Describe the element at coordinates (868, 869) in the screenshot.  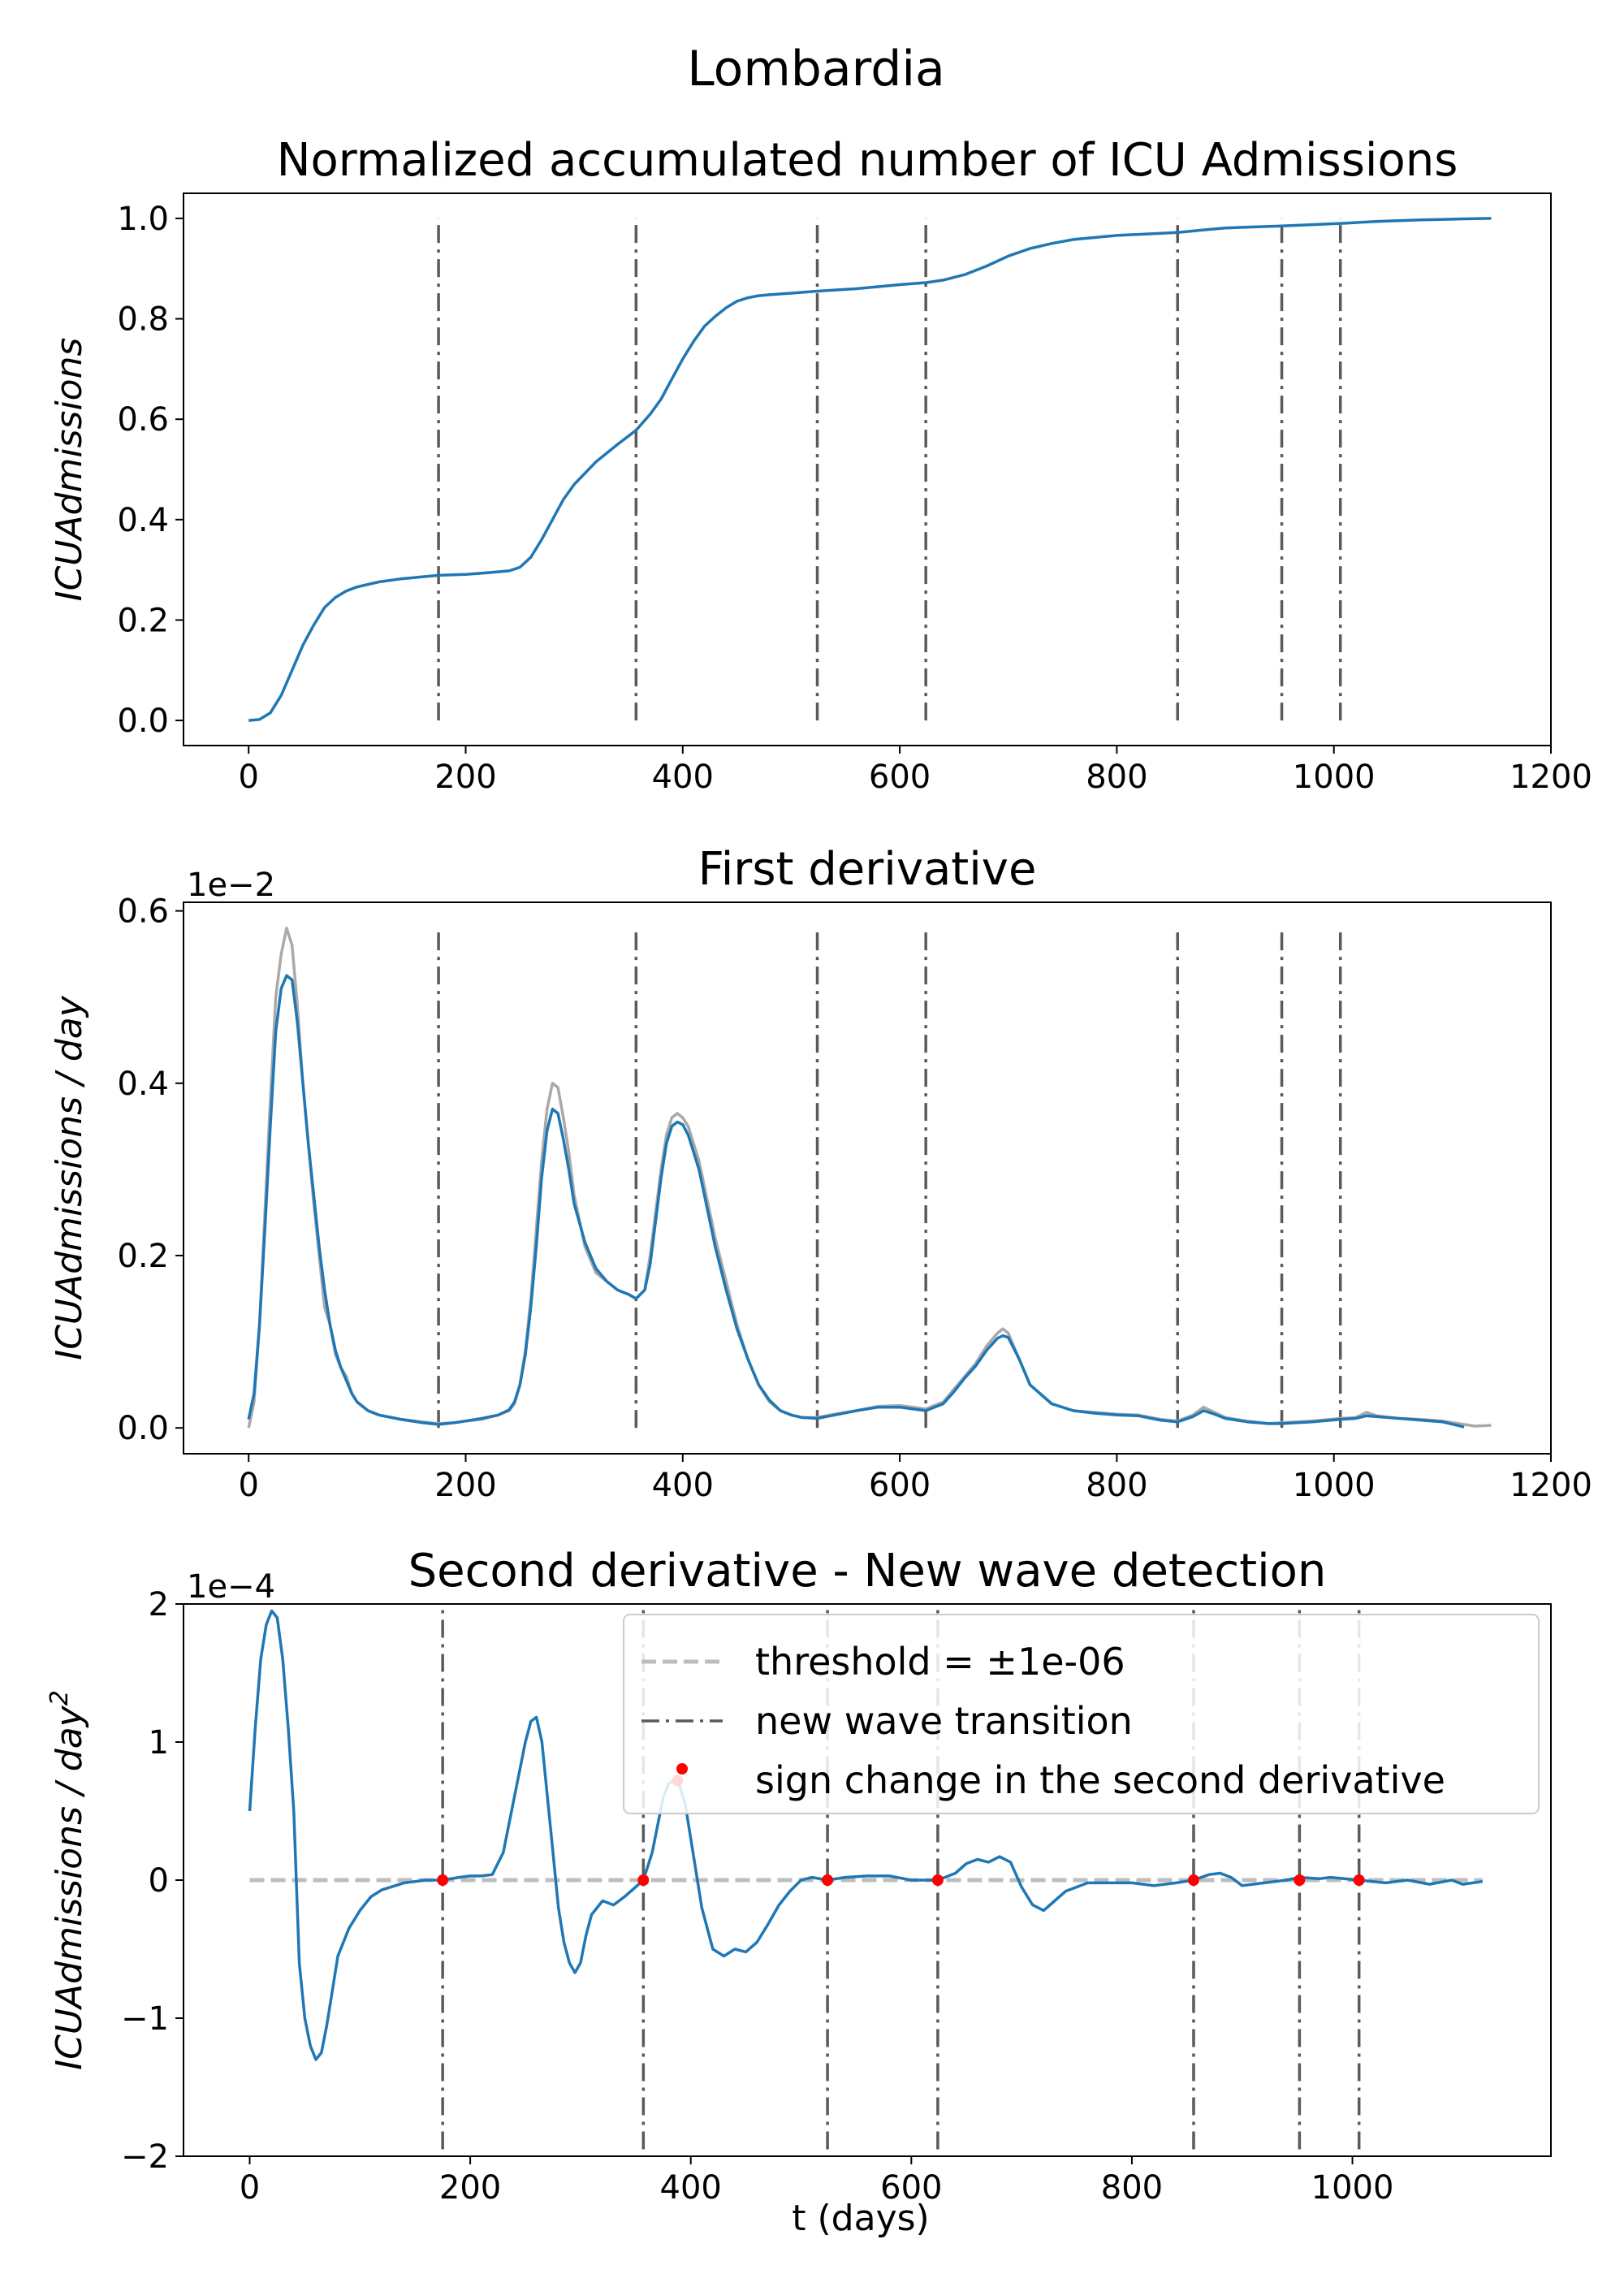
I see `panel-title: First derivative` at that location.